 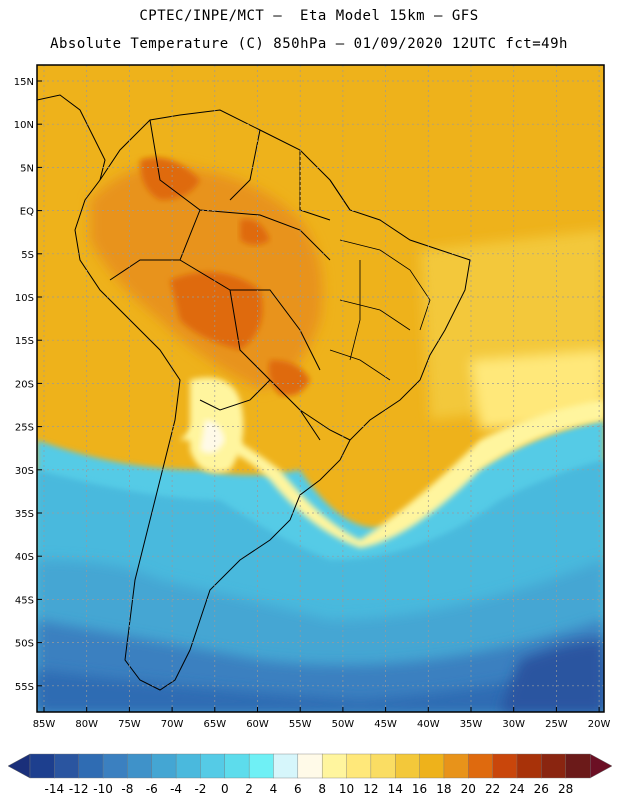 I want to click on colorbar-tick-label: -4, so click(x=176, y=789).